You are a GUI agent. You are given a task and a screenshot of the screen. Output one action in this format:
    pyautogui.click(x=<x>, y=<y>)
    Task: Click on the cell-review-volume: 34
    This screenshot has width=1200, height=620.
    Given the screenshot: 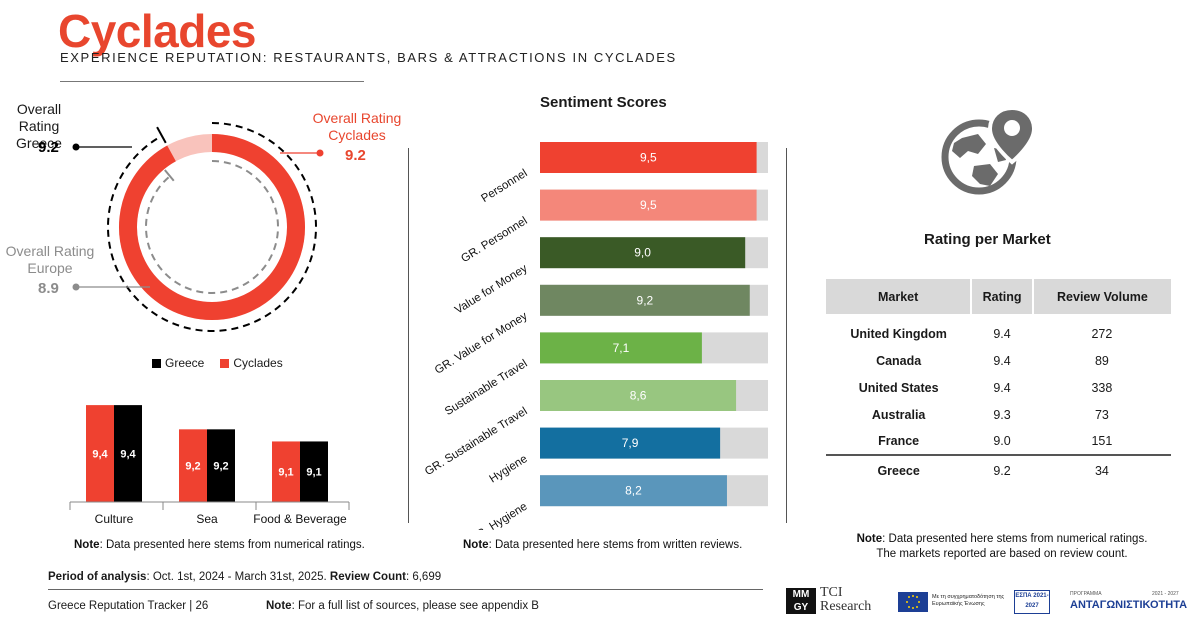 What is the action you would take?
    pyautogui.click(x=1101, y=469)
    